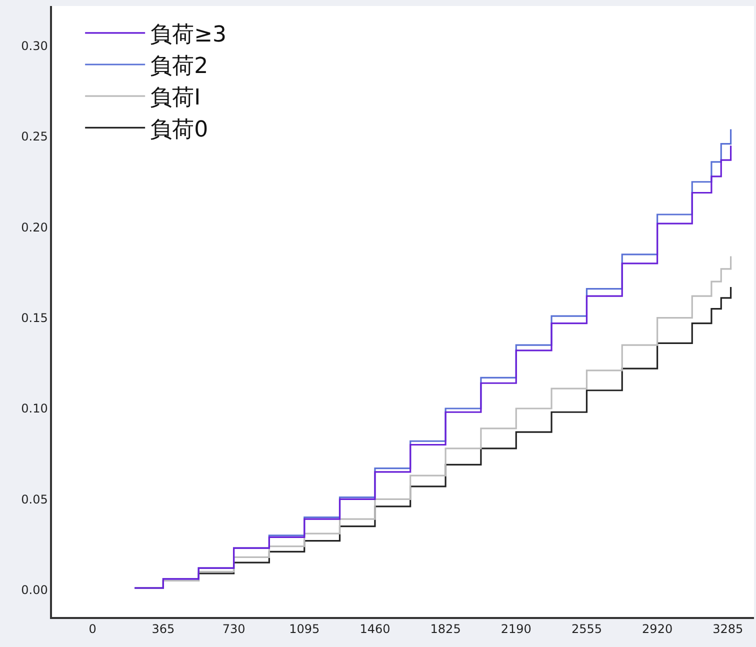 The image size is (756, 647). What do you see at coordinates (34, 590) in the screenshot?
I see `y-tick-label: 0.00` at bounding box center [34, 590].